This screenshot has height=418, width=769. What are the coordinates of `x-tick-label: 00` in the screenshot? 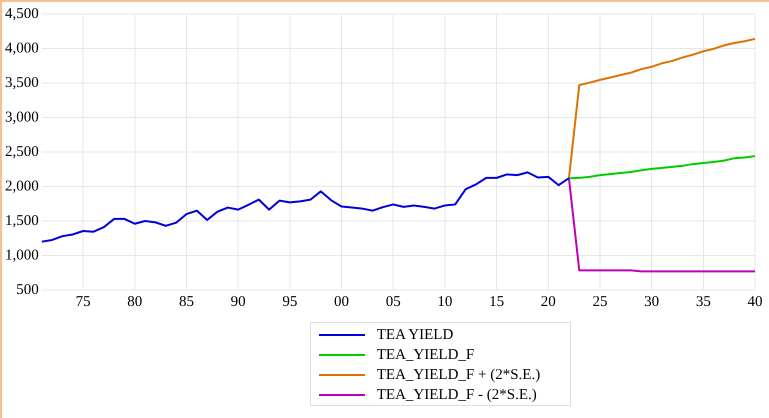 It's located at (342, 302).